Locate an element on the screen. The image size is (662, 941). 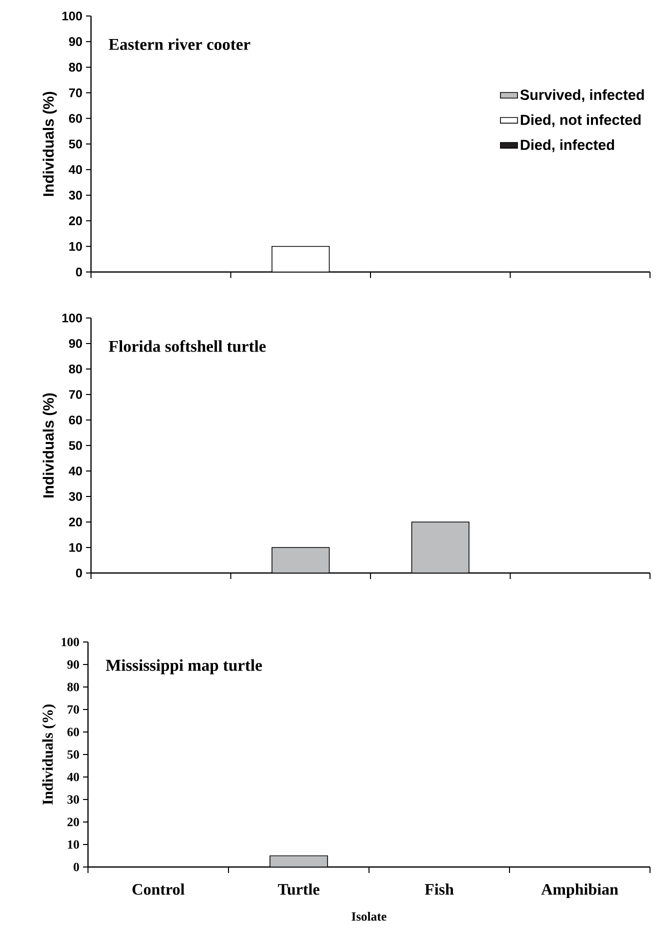
text: Eastern river cooter is located at coordinates (179, 44).